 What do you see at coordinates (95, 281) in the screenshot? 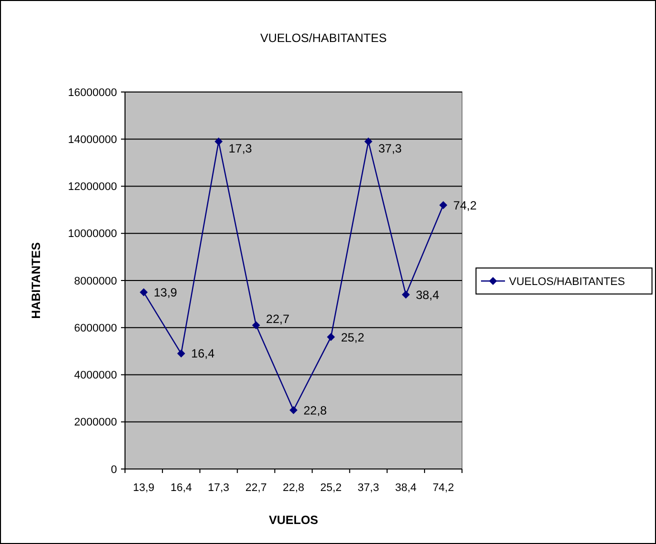
I see `y-tick-label: 8000000` at bounding box center [95, 281].